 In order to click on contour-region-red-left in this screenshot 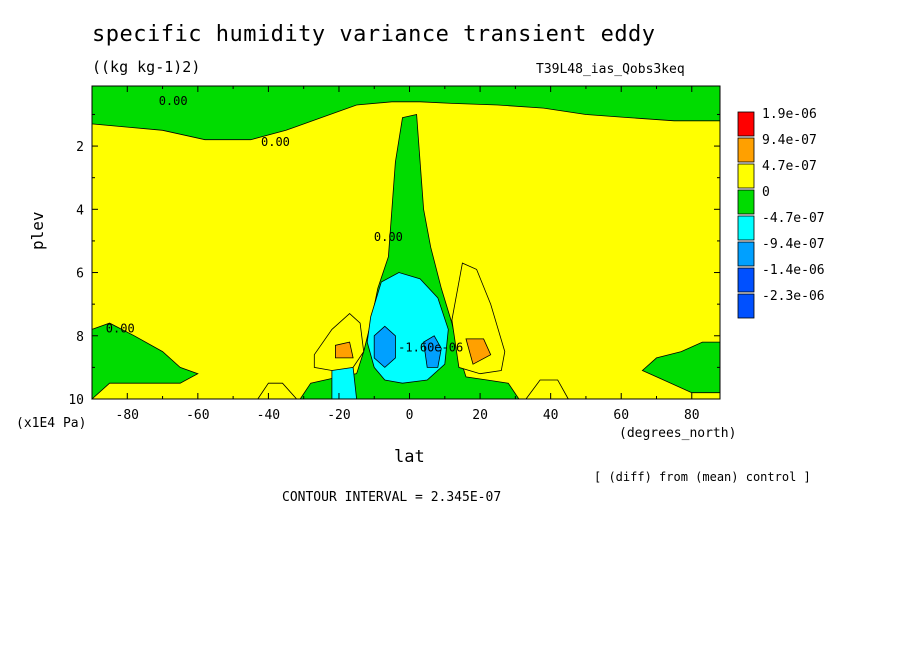, I will do `click(344, 350)`.